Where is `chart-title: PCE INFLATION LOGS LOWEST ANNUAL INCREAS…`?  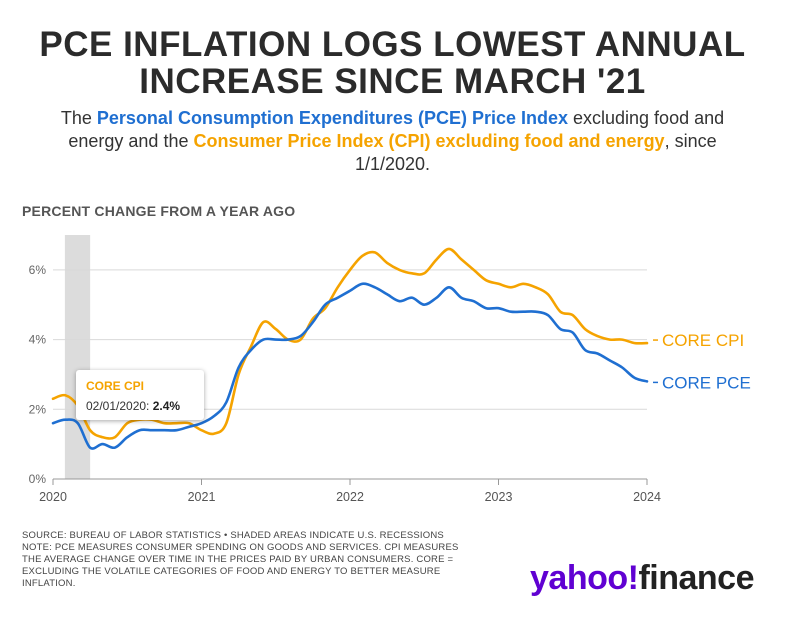 chart-title: PCE INFLATION LOGS LOWEST ANNUAL INCREAS… is located at coordinates (392, 63).